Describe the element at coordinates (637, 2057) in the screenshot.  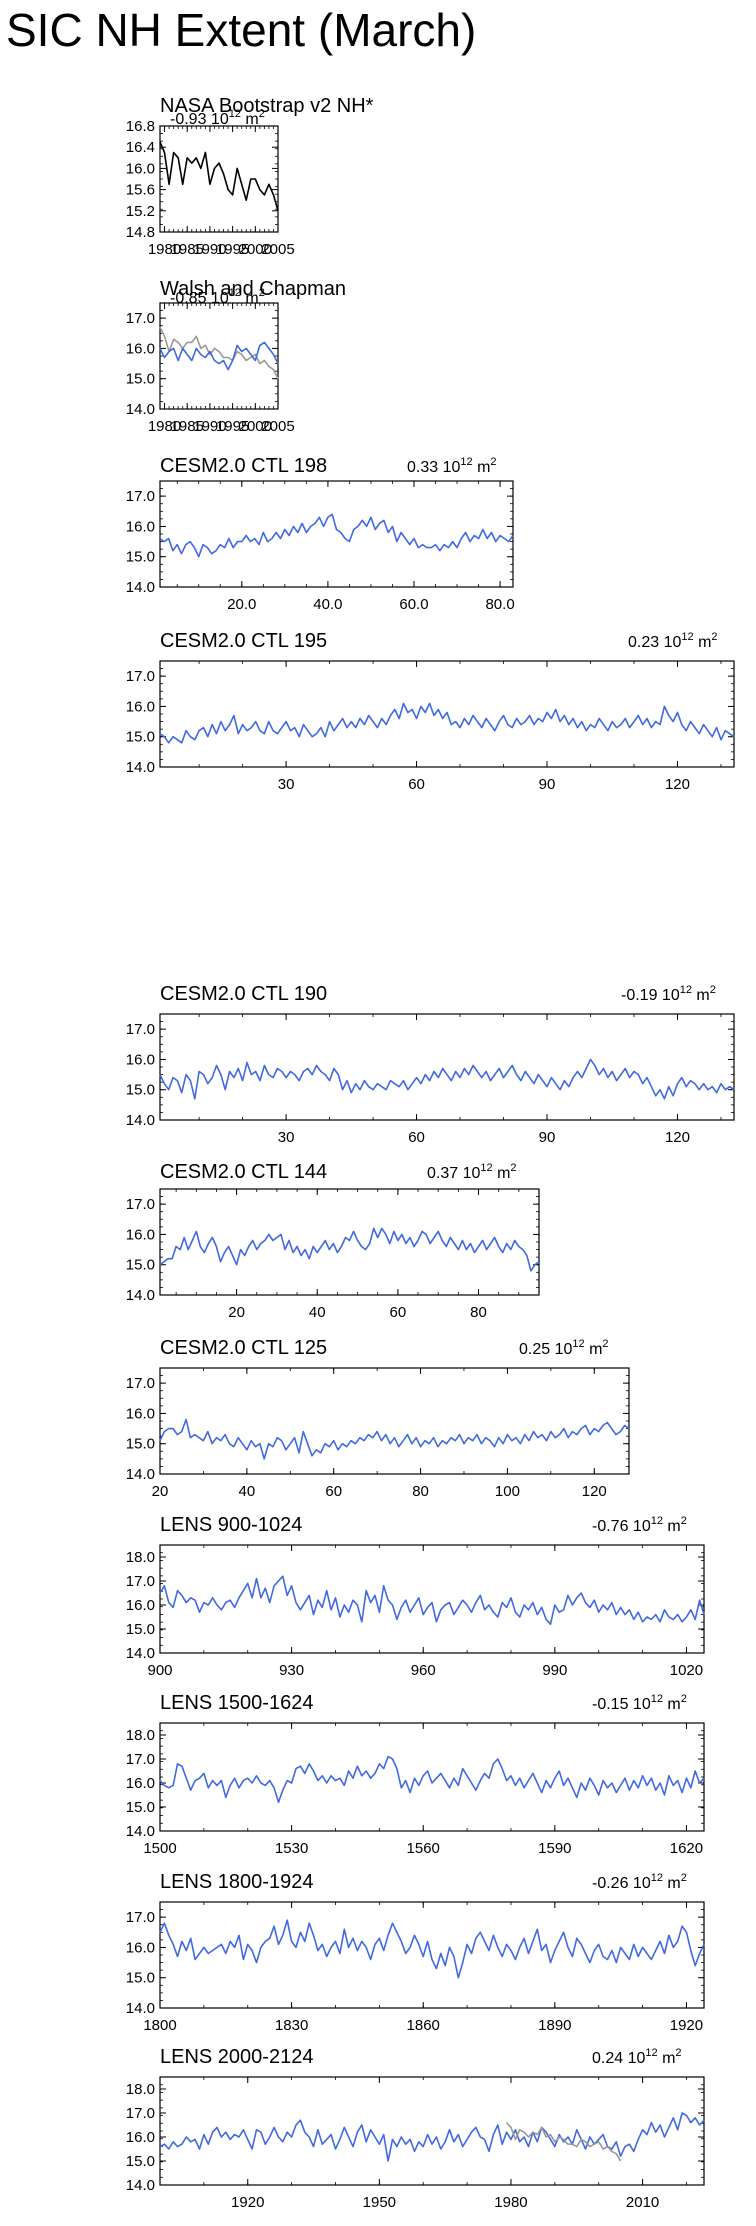
I see `trend-label: 0.24 1012 m2` at that location.